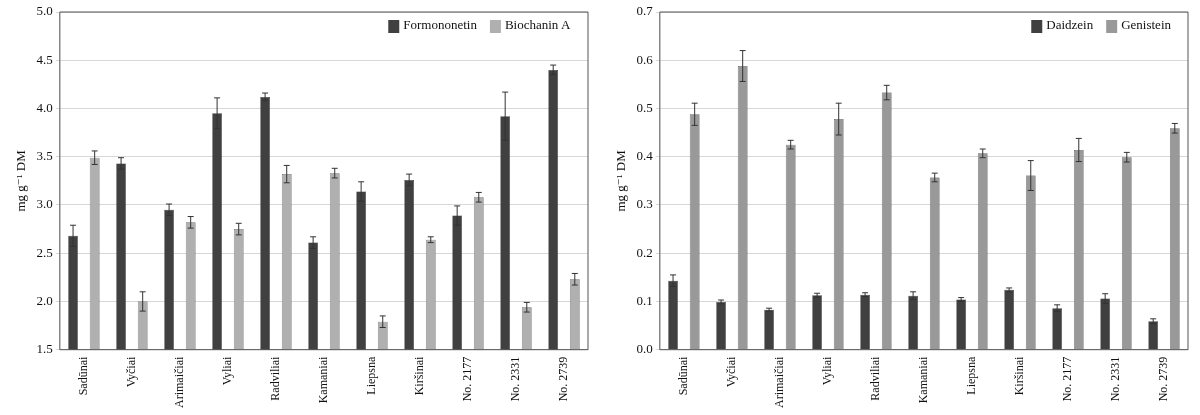  What do you see at coordinates (44, 59) in the screenshot?
I see `y-tick-label: 4.5` at bounding box center [44, 59].